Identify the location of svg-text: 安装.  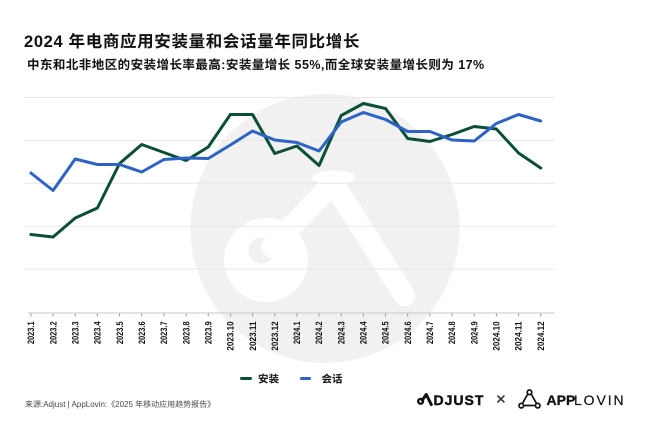
(268, 380).